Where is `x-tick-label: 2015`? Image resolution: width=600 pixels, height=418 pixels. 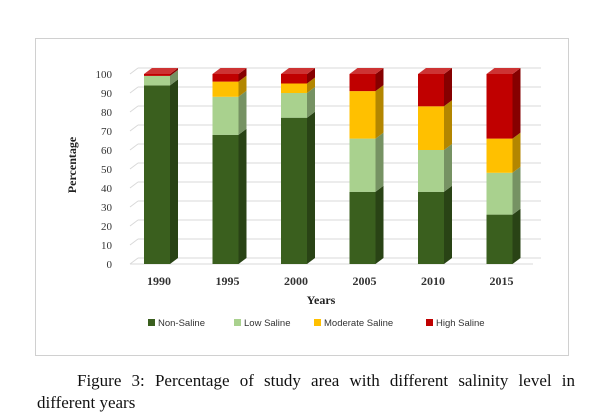 x-tick-label: 2015 is located at coordinates (502, 281).